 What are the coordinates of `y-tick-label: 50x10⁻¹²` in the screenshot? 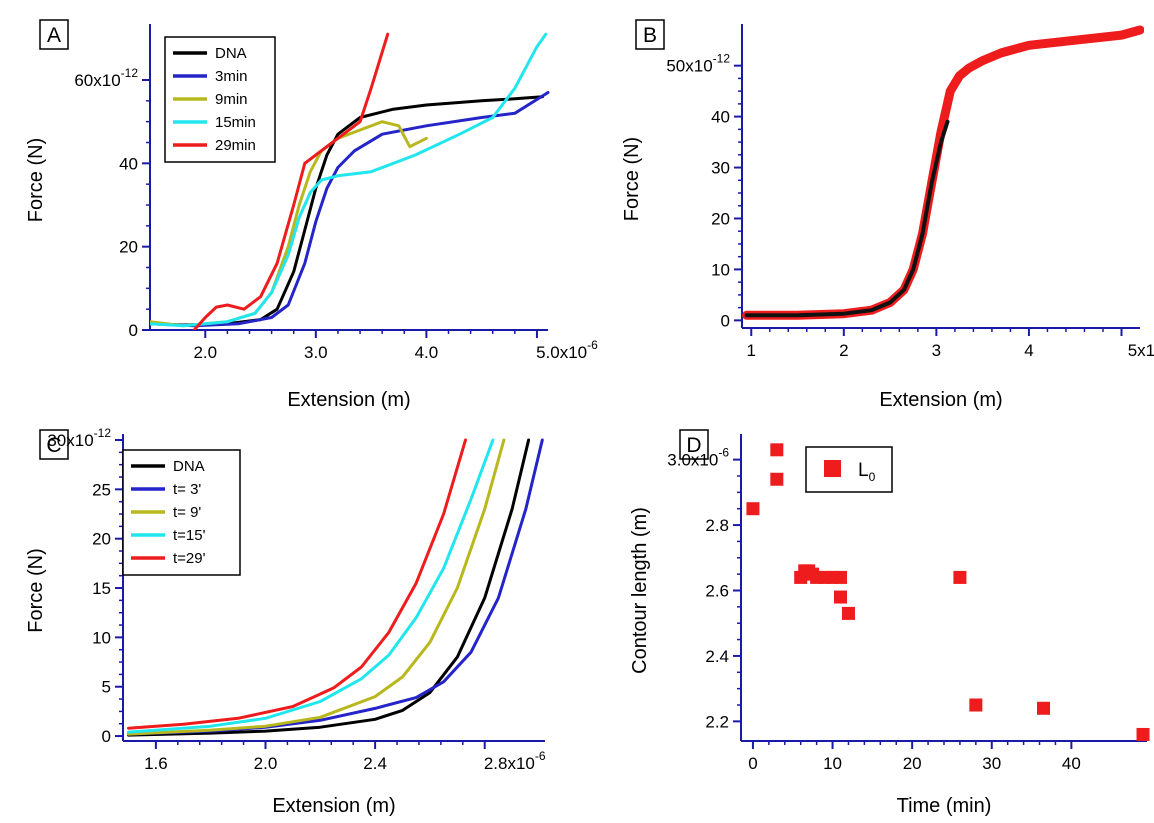 It's located at (698, 64).